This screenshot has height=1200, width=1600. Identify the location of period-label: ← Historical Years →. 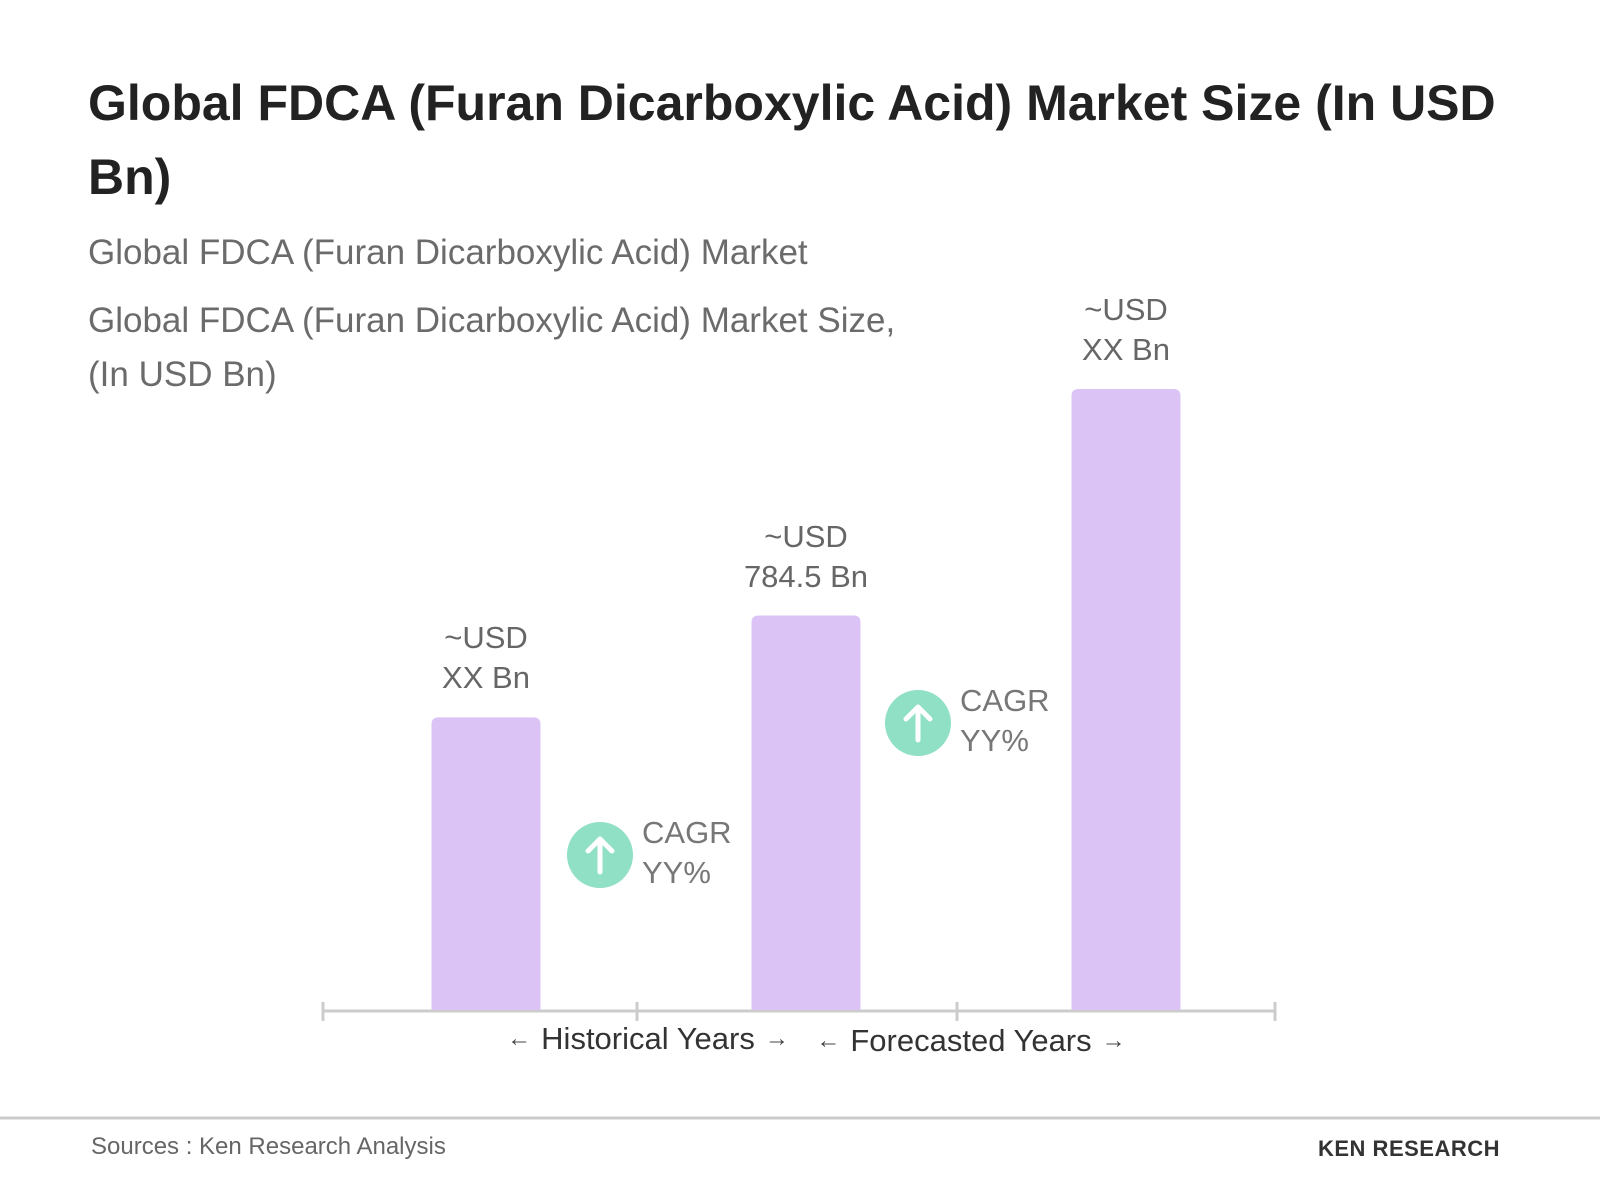
(648, 1038).